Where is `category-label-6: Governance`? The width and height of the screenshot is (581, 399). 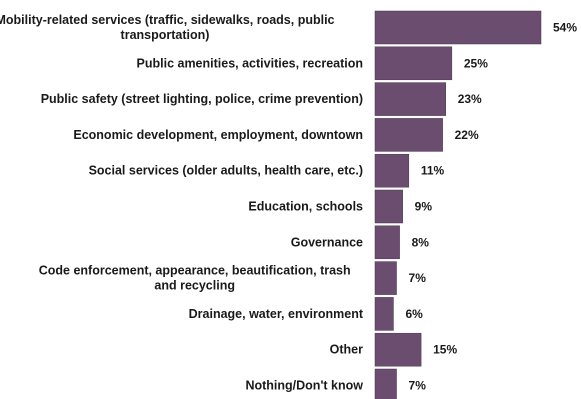 category-label-6: Governance is located at coordinates (327, 242).